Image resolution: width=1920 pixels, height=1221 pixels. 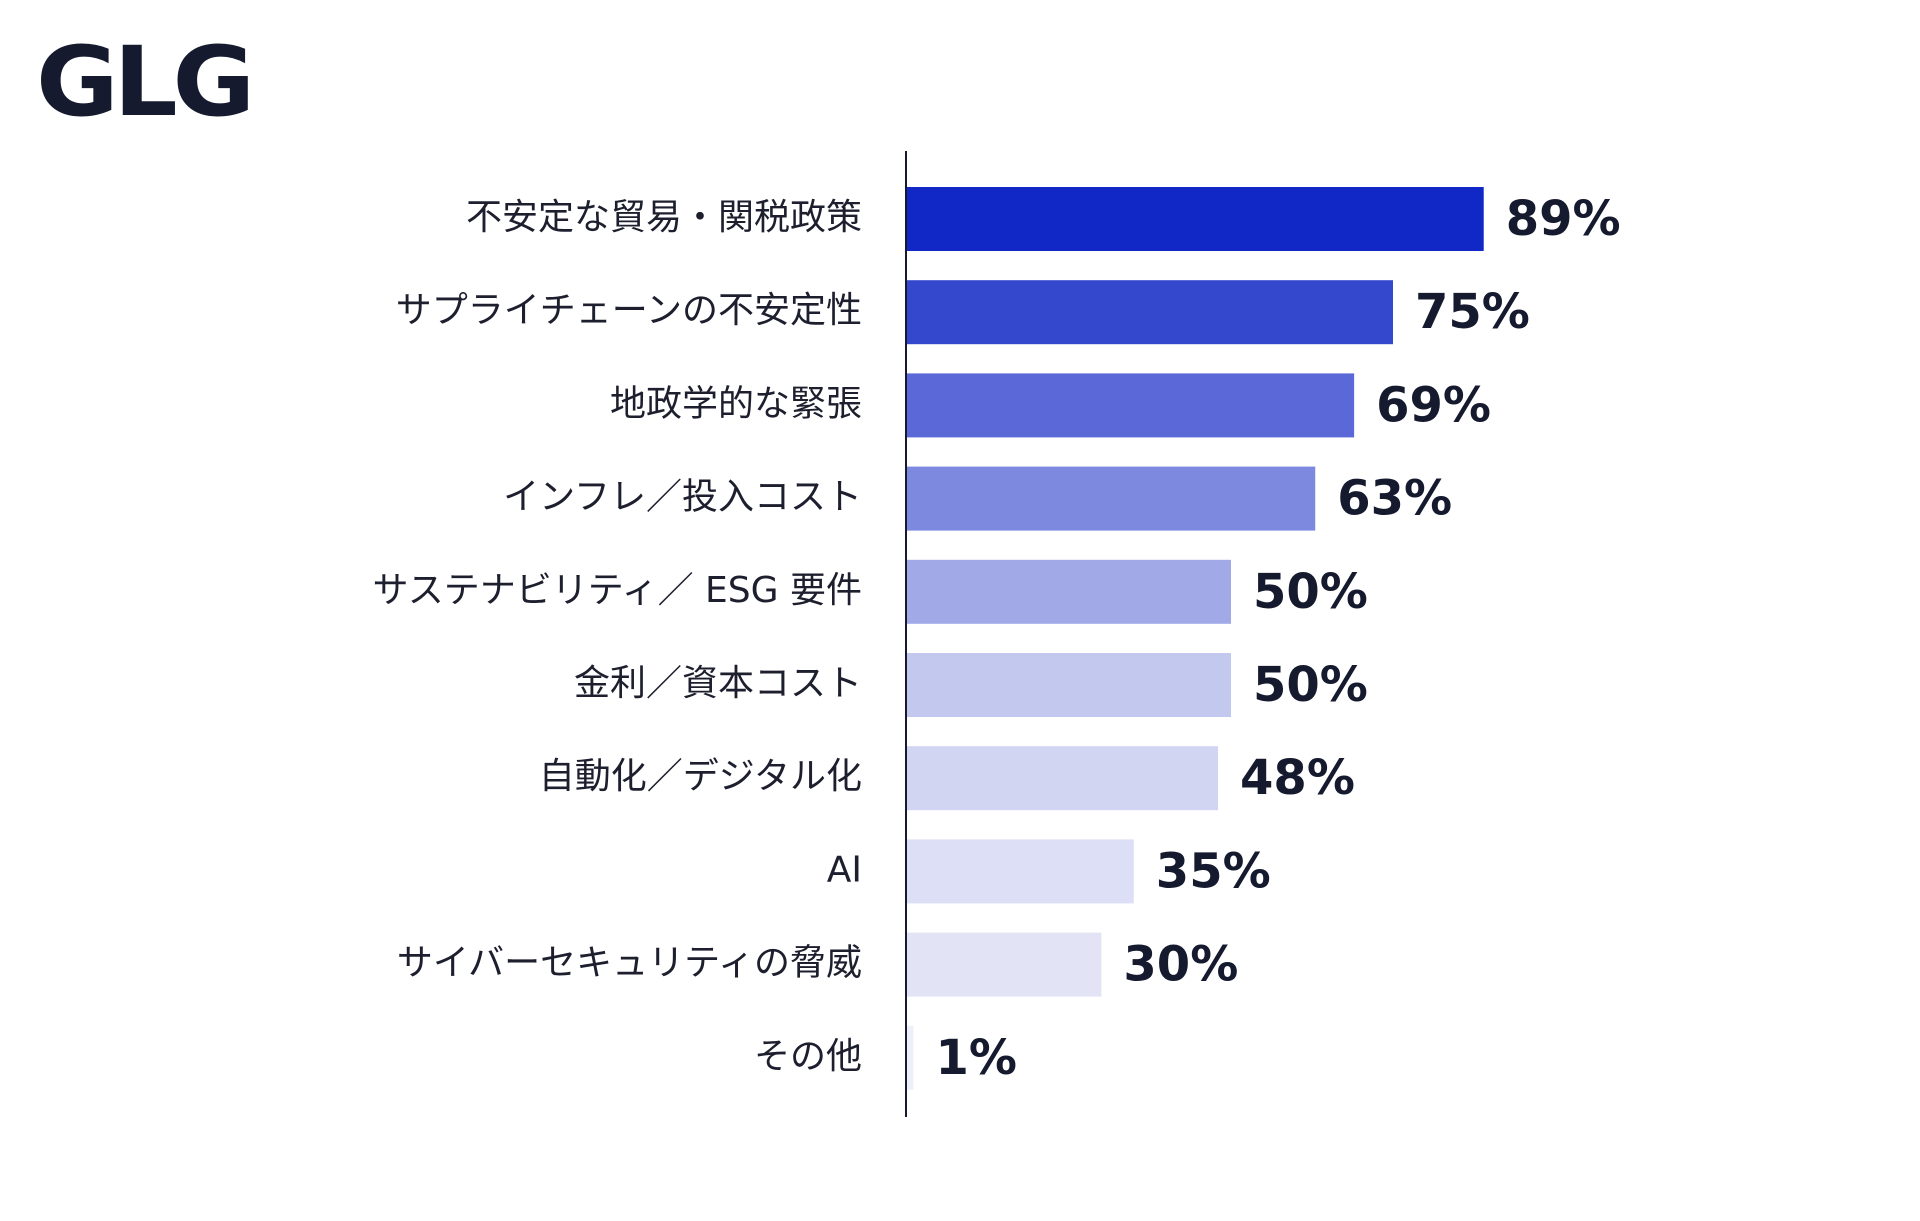 What do you see at coordinates (718, 683) in the screenshot?
I see `category-label: 金利／資本コスト` at bounding box center [718, 683].